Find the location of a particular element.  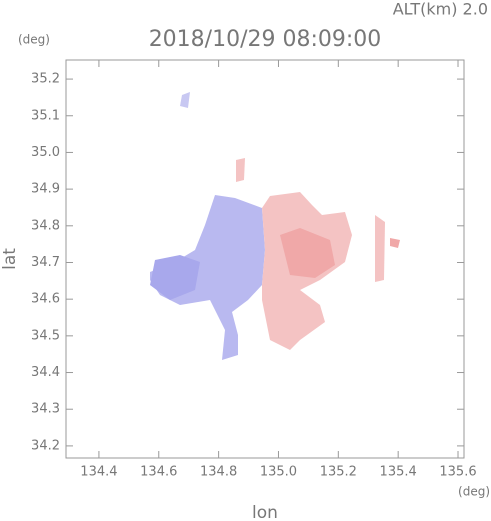

x-tick-label: 134.8 is located at coordinates (218, 472).